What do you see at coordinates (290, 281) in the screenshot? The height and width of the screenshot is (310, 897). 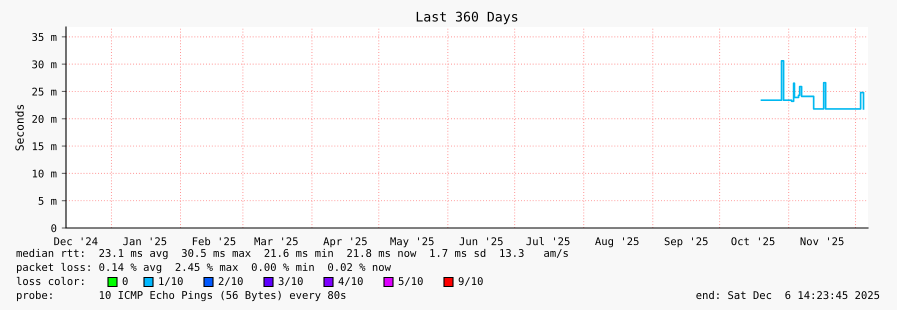 I see `legend-label: 3/10` at bounding box center [290, 281].